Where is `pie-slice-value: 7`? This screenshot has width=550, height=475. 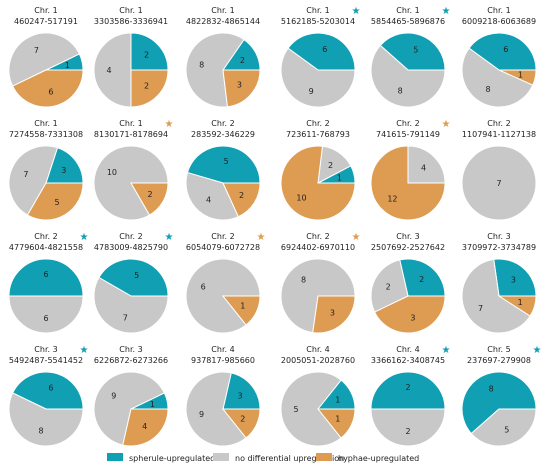 pie-slice-value: 7 is located at coordinates (36, 50).